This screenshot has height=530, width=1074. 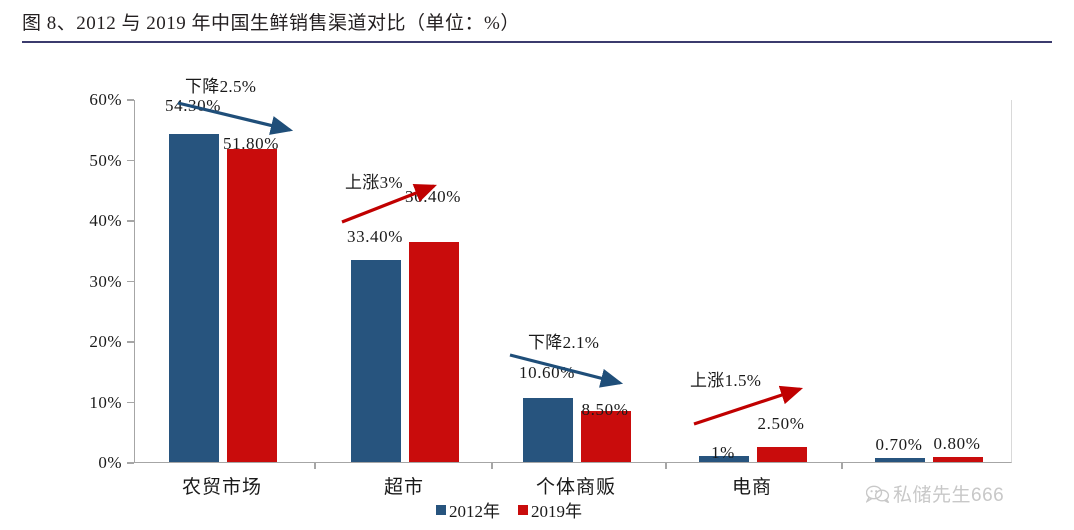 What do you see at coordinates (537, 25) in the screenshot?
I see `figure-title-block: 图 8、2012 与 2019 年中国生鲜销售渠道对比（单位：%）` at bounding box center [537, 25].